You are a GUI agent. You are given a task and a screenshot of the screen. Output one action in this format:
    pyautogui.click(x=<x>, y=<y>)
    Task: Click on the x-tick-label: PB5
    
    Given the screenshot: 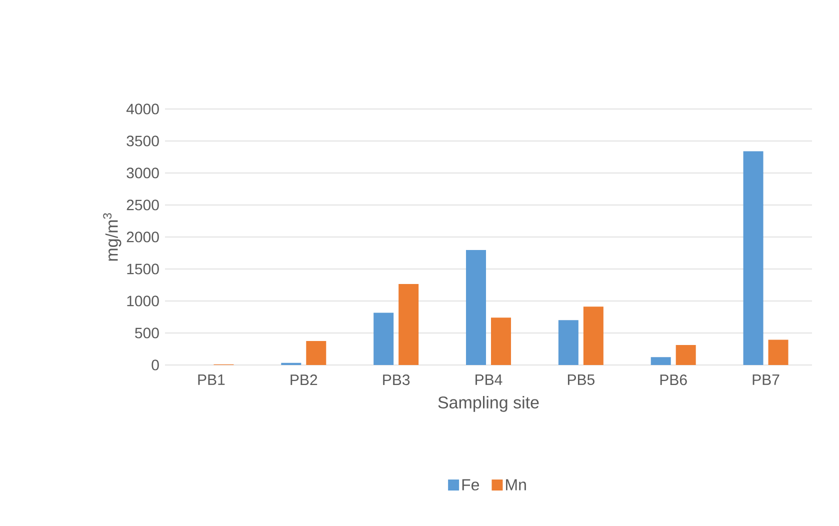 What is the action you would take?
    pyautogui.click(x=581, y=379)
    